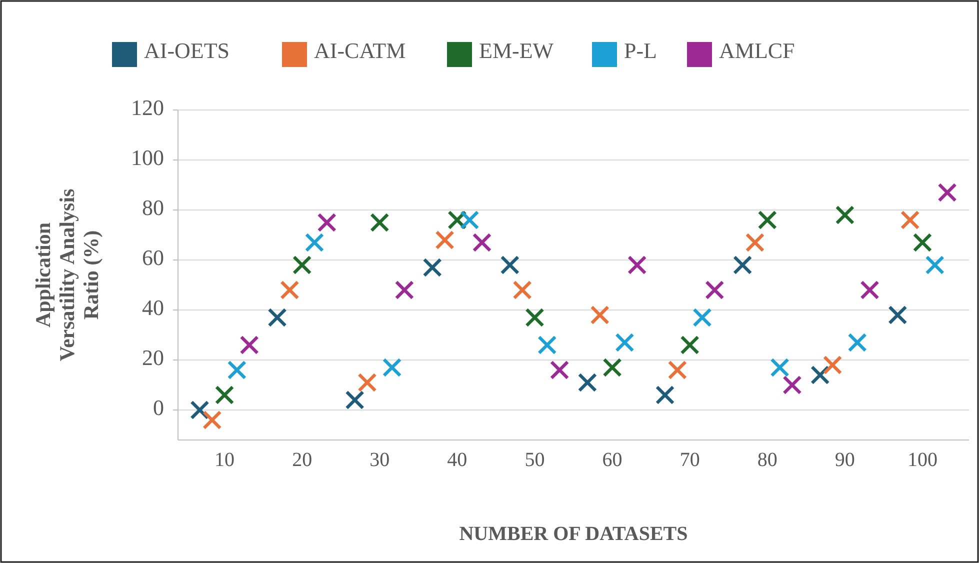 The height and width of the screenshot is (563, 979). I want to click on y-tick-label: 20, so click(153, 357).